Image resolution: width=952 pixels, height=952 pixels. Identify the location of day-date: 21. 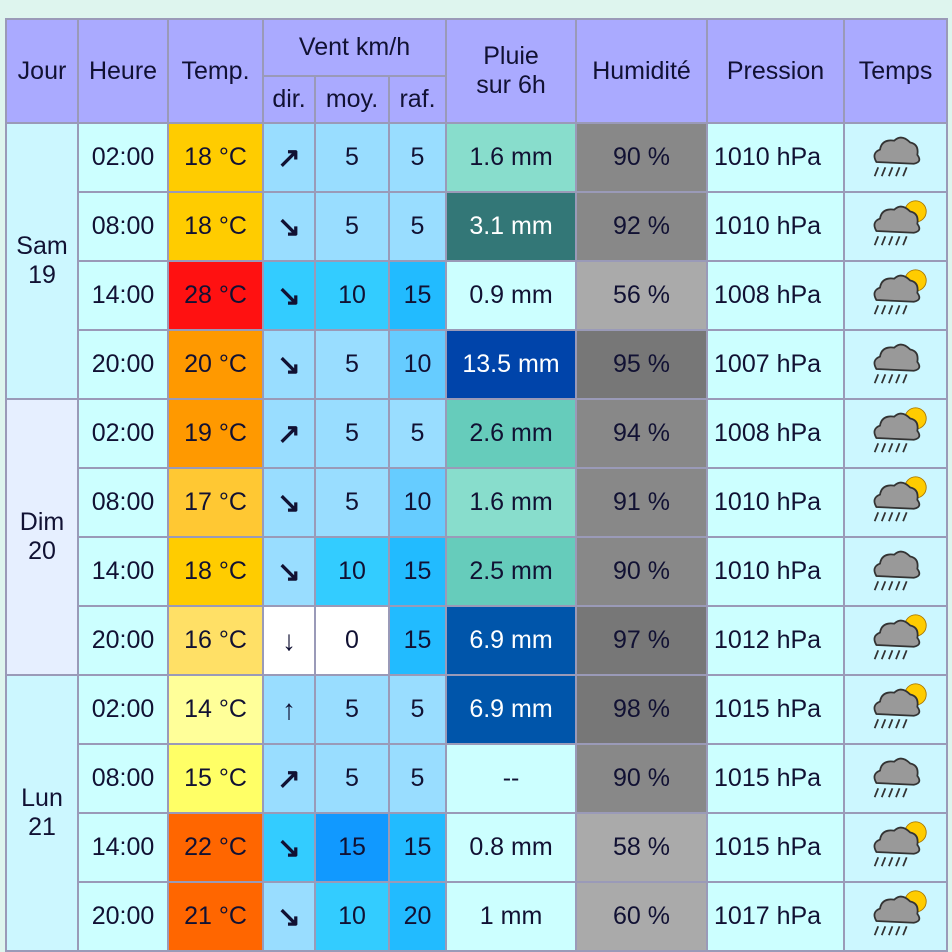
(42, 827).